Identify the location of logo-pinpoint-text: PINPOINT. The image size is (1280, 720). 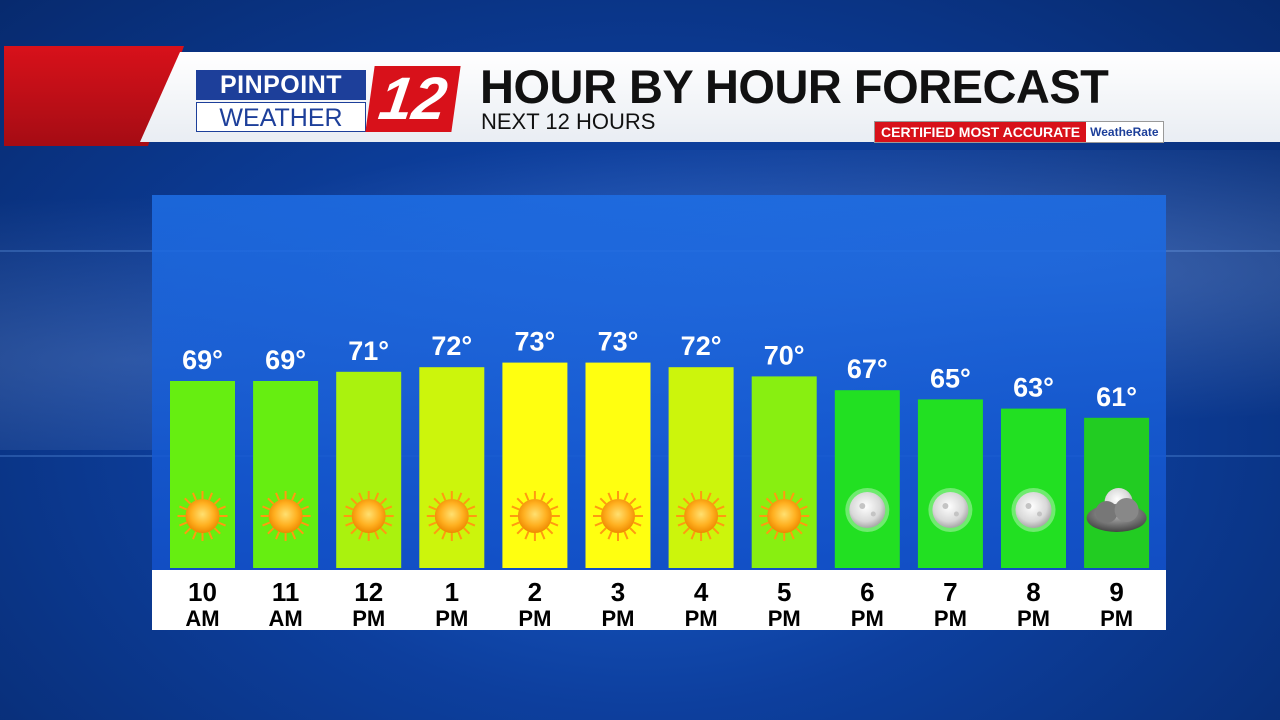
(281, 85).